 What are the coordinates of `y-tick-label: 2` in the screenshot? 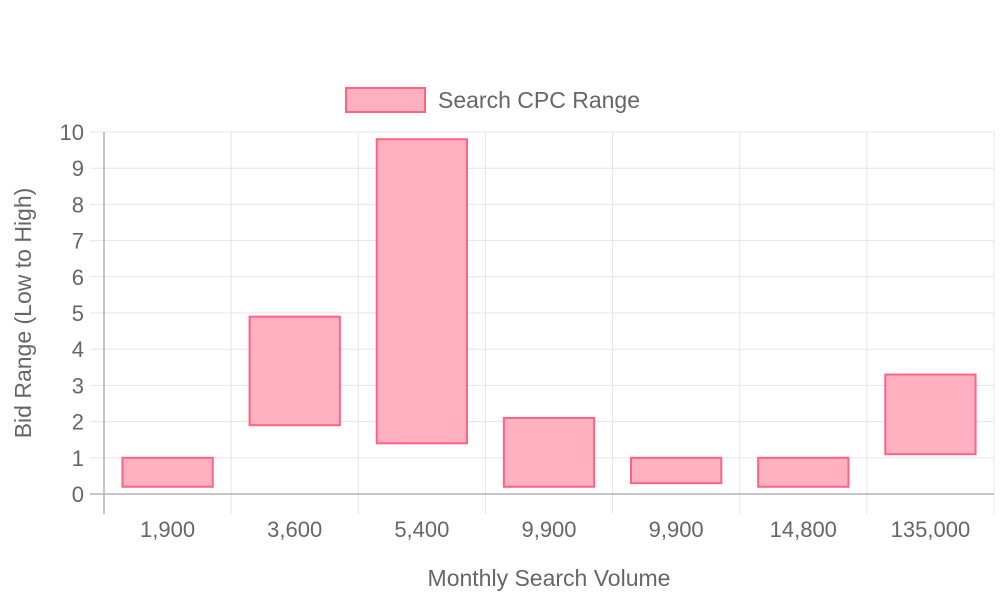 It's located at (78, 422).